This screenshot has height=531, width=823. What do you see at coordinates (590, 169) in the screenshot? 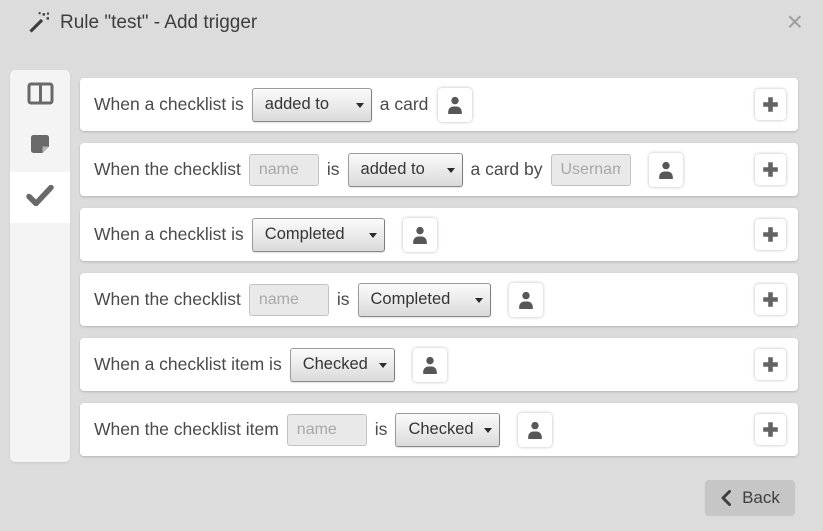
I see `username-input` at bounding box center [590, 169].